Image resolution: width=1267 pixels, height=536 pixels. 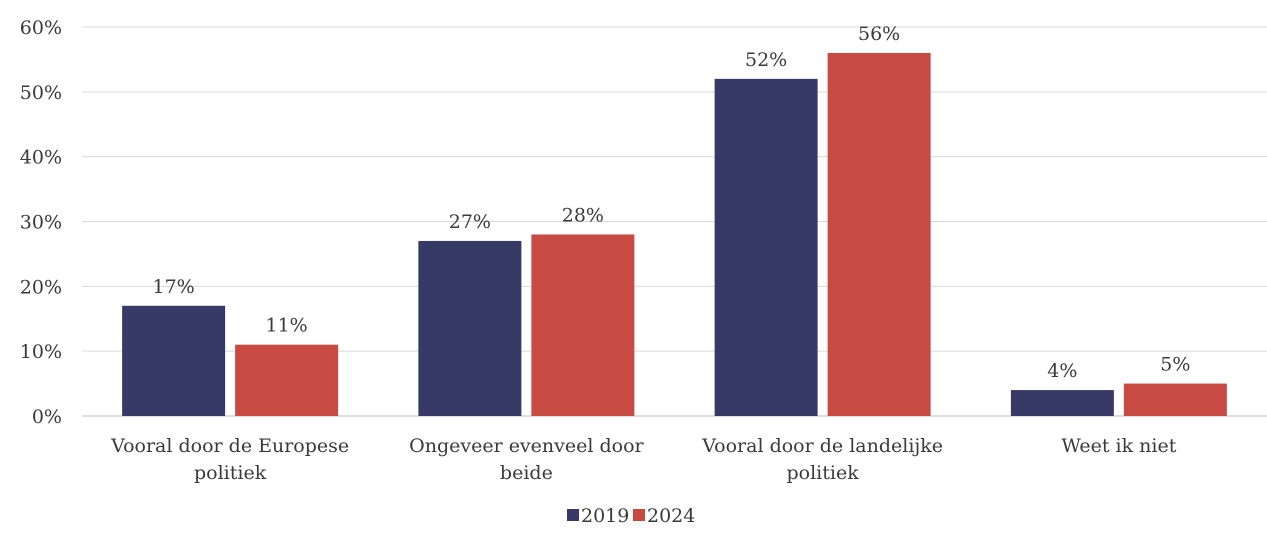 What do you see at coordinates (287, 326) in the screenshot?
I see `data-label-2024-0: 11%` at bounding box center [287, 326].